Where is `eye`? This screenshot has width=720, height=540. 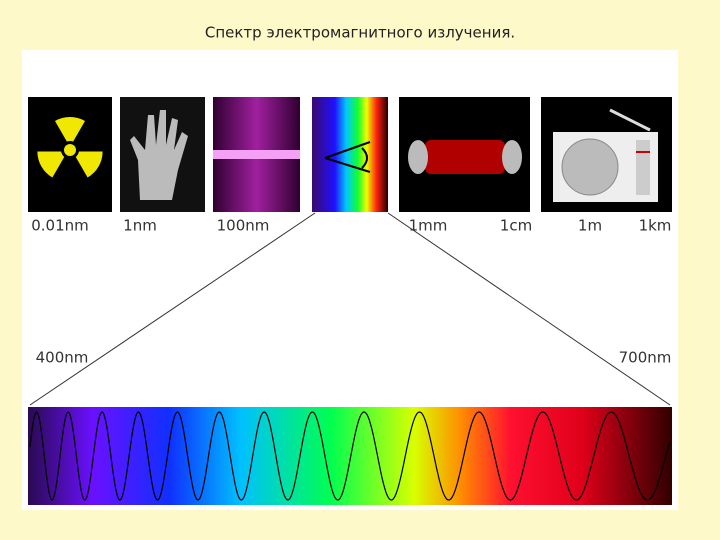
eye is located at coordinates (347, 157).